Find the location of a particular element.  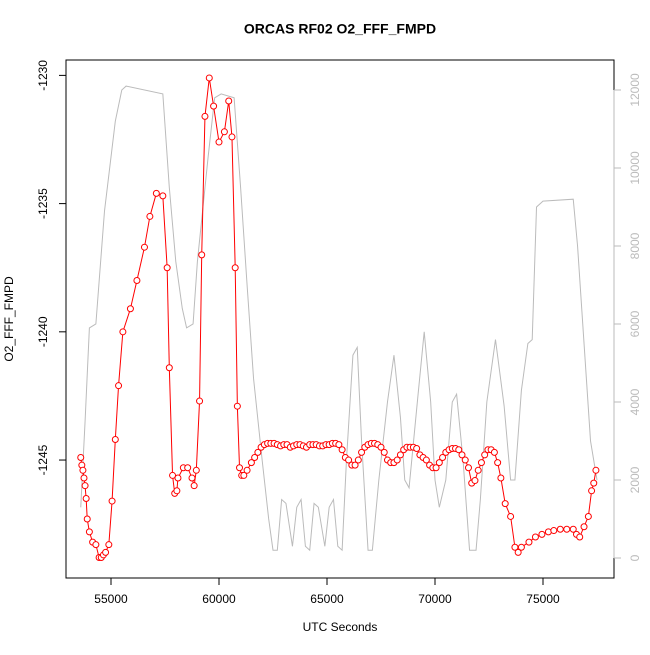

x-tick-label: 70000 is located at coordinates (435, 599).